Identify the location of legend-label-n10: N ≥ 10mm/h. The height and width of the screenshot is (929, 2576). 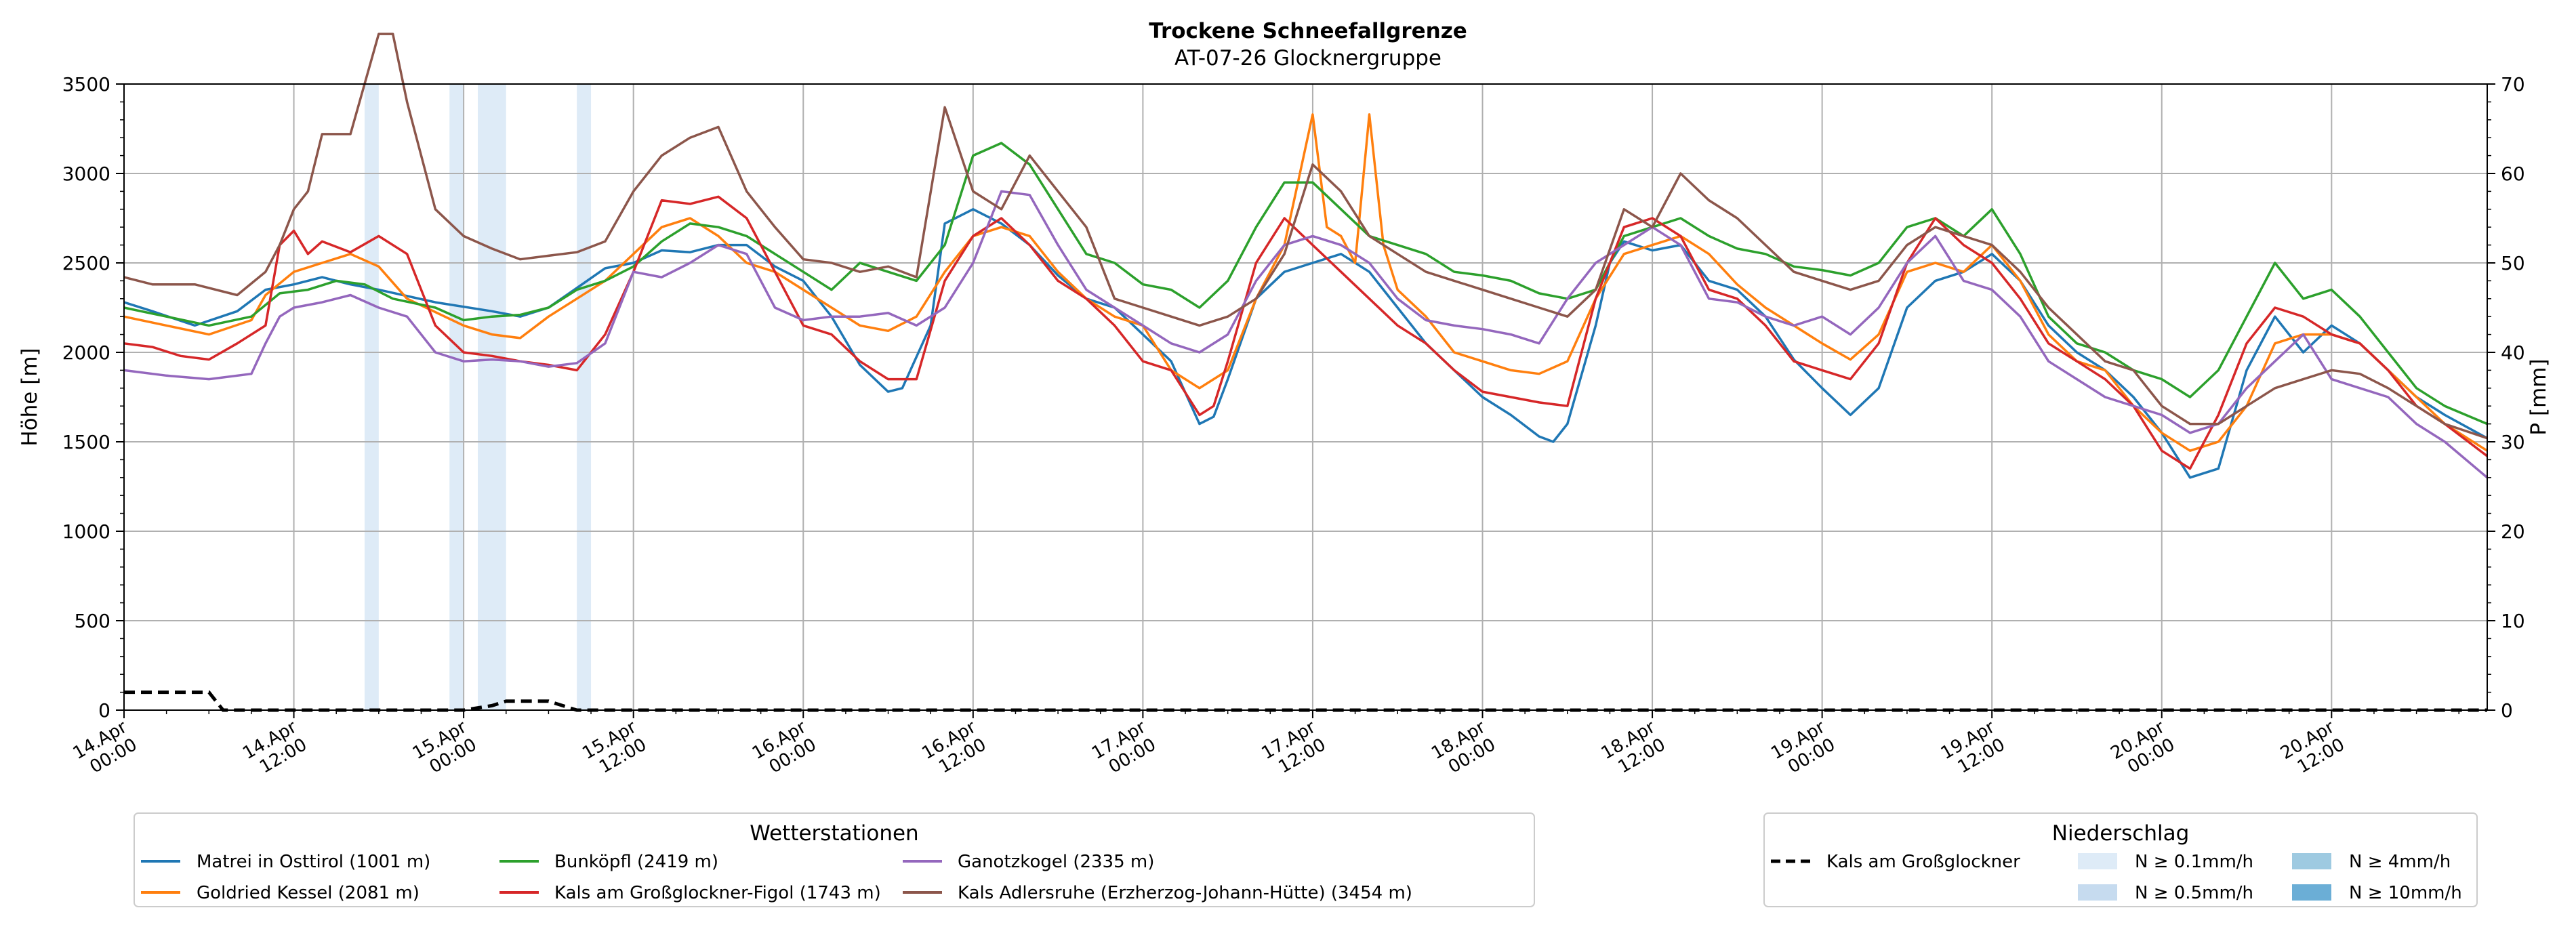
(2406, 893).